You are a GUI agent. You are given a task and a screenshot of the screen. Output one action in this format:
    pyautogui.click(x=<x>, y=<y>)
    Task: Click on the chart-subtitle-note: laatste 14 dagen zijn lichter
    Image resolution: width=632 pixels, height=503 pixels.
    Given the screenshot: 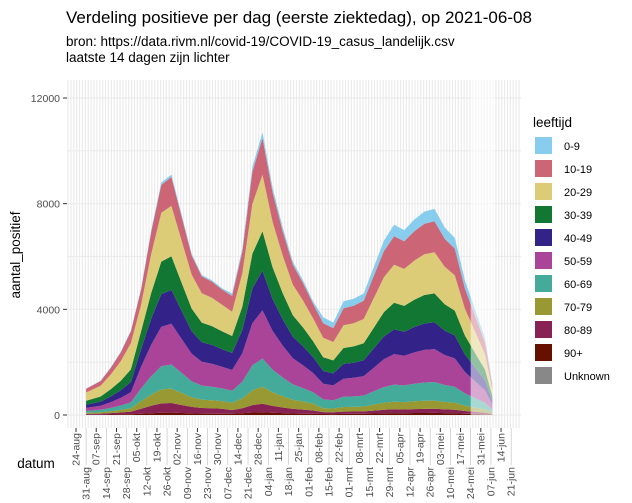 What is the action you would take?
    pyautogui.click(x=148, y=57)
    